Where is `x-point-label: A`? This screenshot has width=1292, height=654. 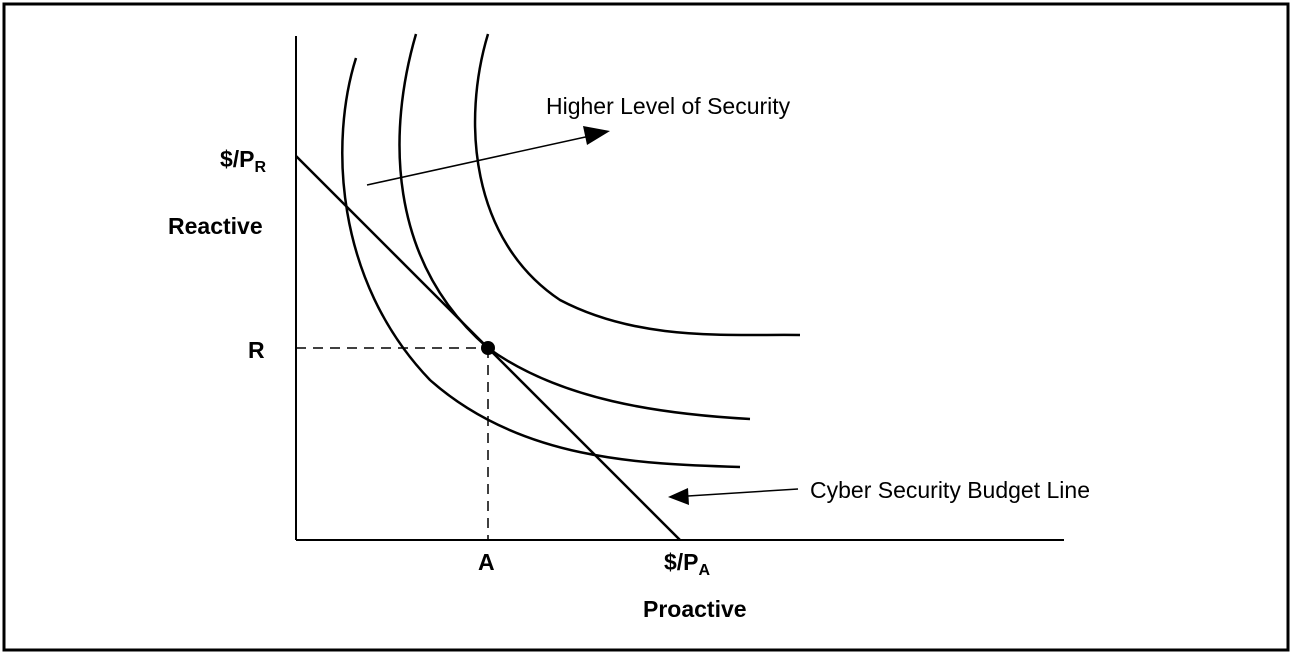
x-point-label: A is located at coordinates (486, 562).